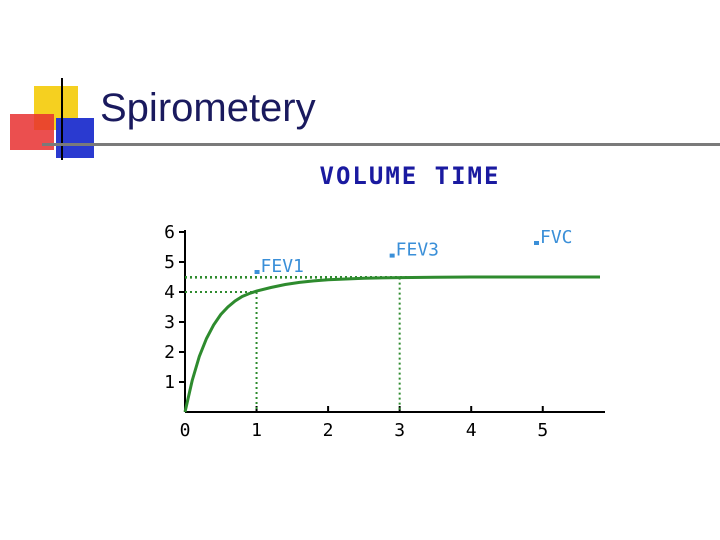  I want to click on x-tick-label: 1, so click(256, 430).